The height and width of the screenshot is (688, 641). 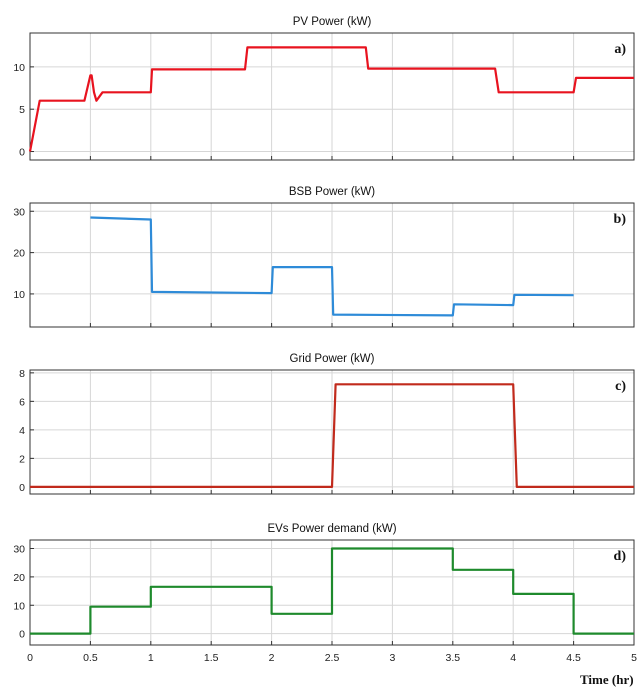 I want to click on panel-label: a), so click(x=620, y=49).